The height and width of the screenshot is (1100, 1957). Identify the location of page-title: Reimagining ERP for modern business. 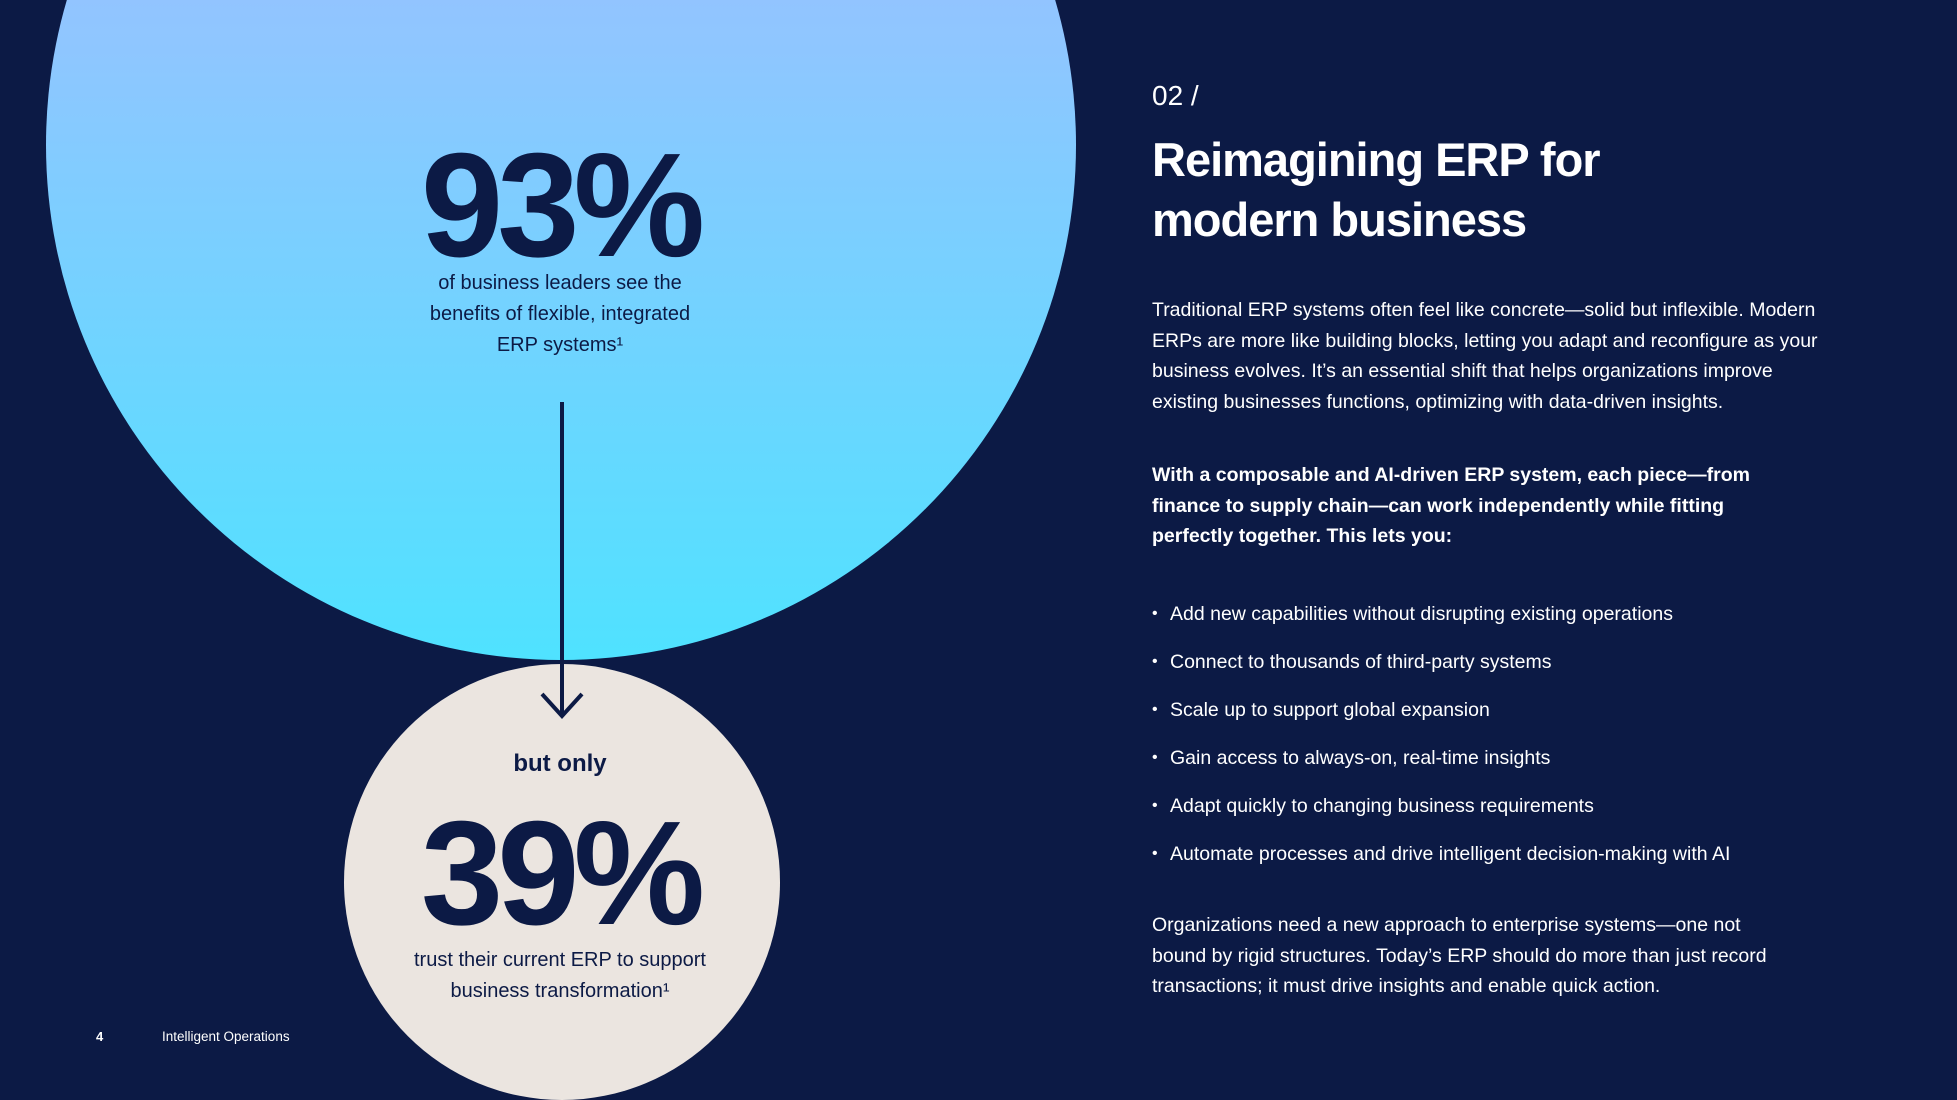
(1452, 190).